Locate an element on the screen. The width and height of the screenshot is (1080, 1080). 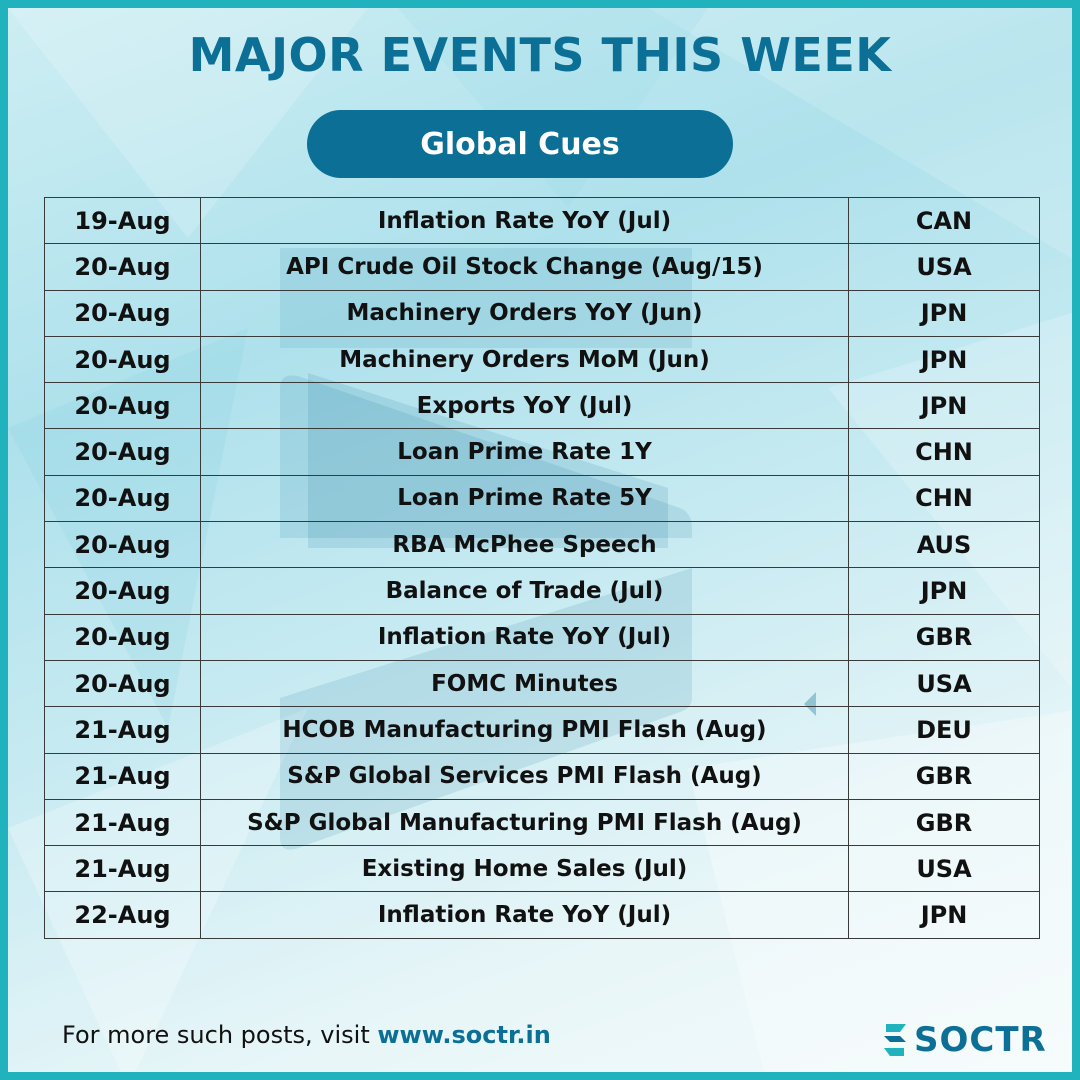
soctr-logo-mark-icon is located at coordinates (895, 1040).